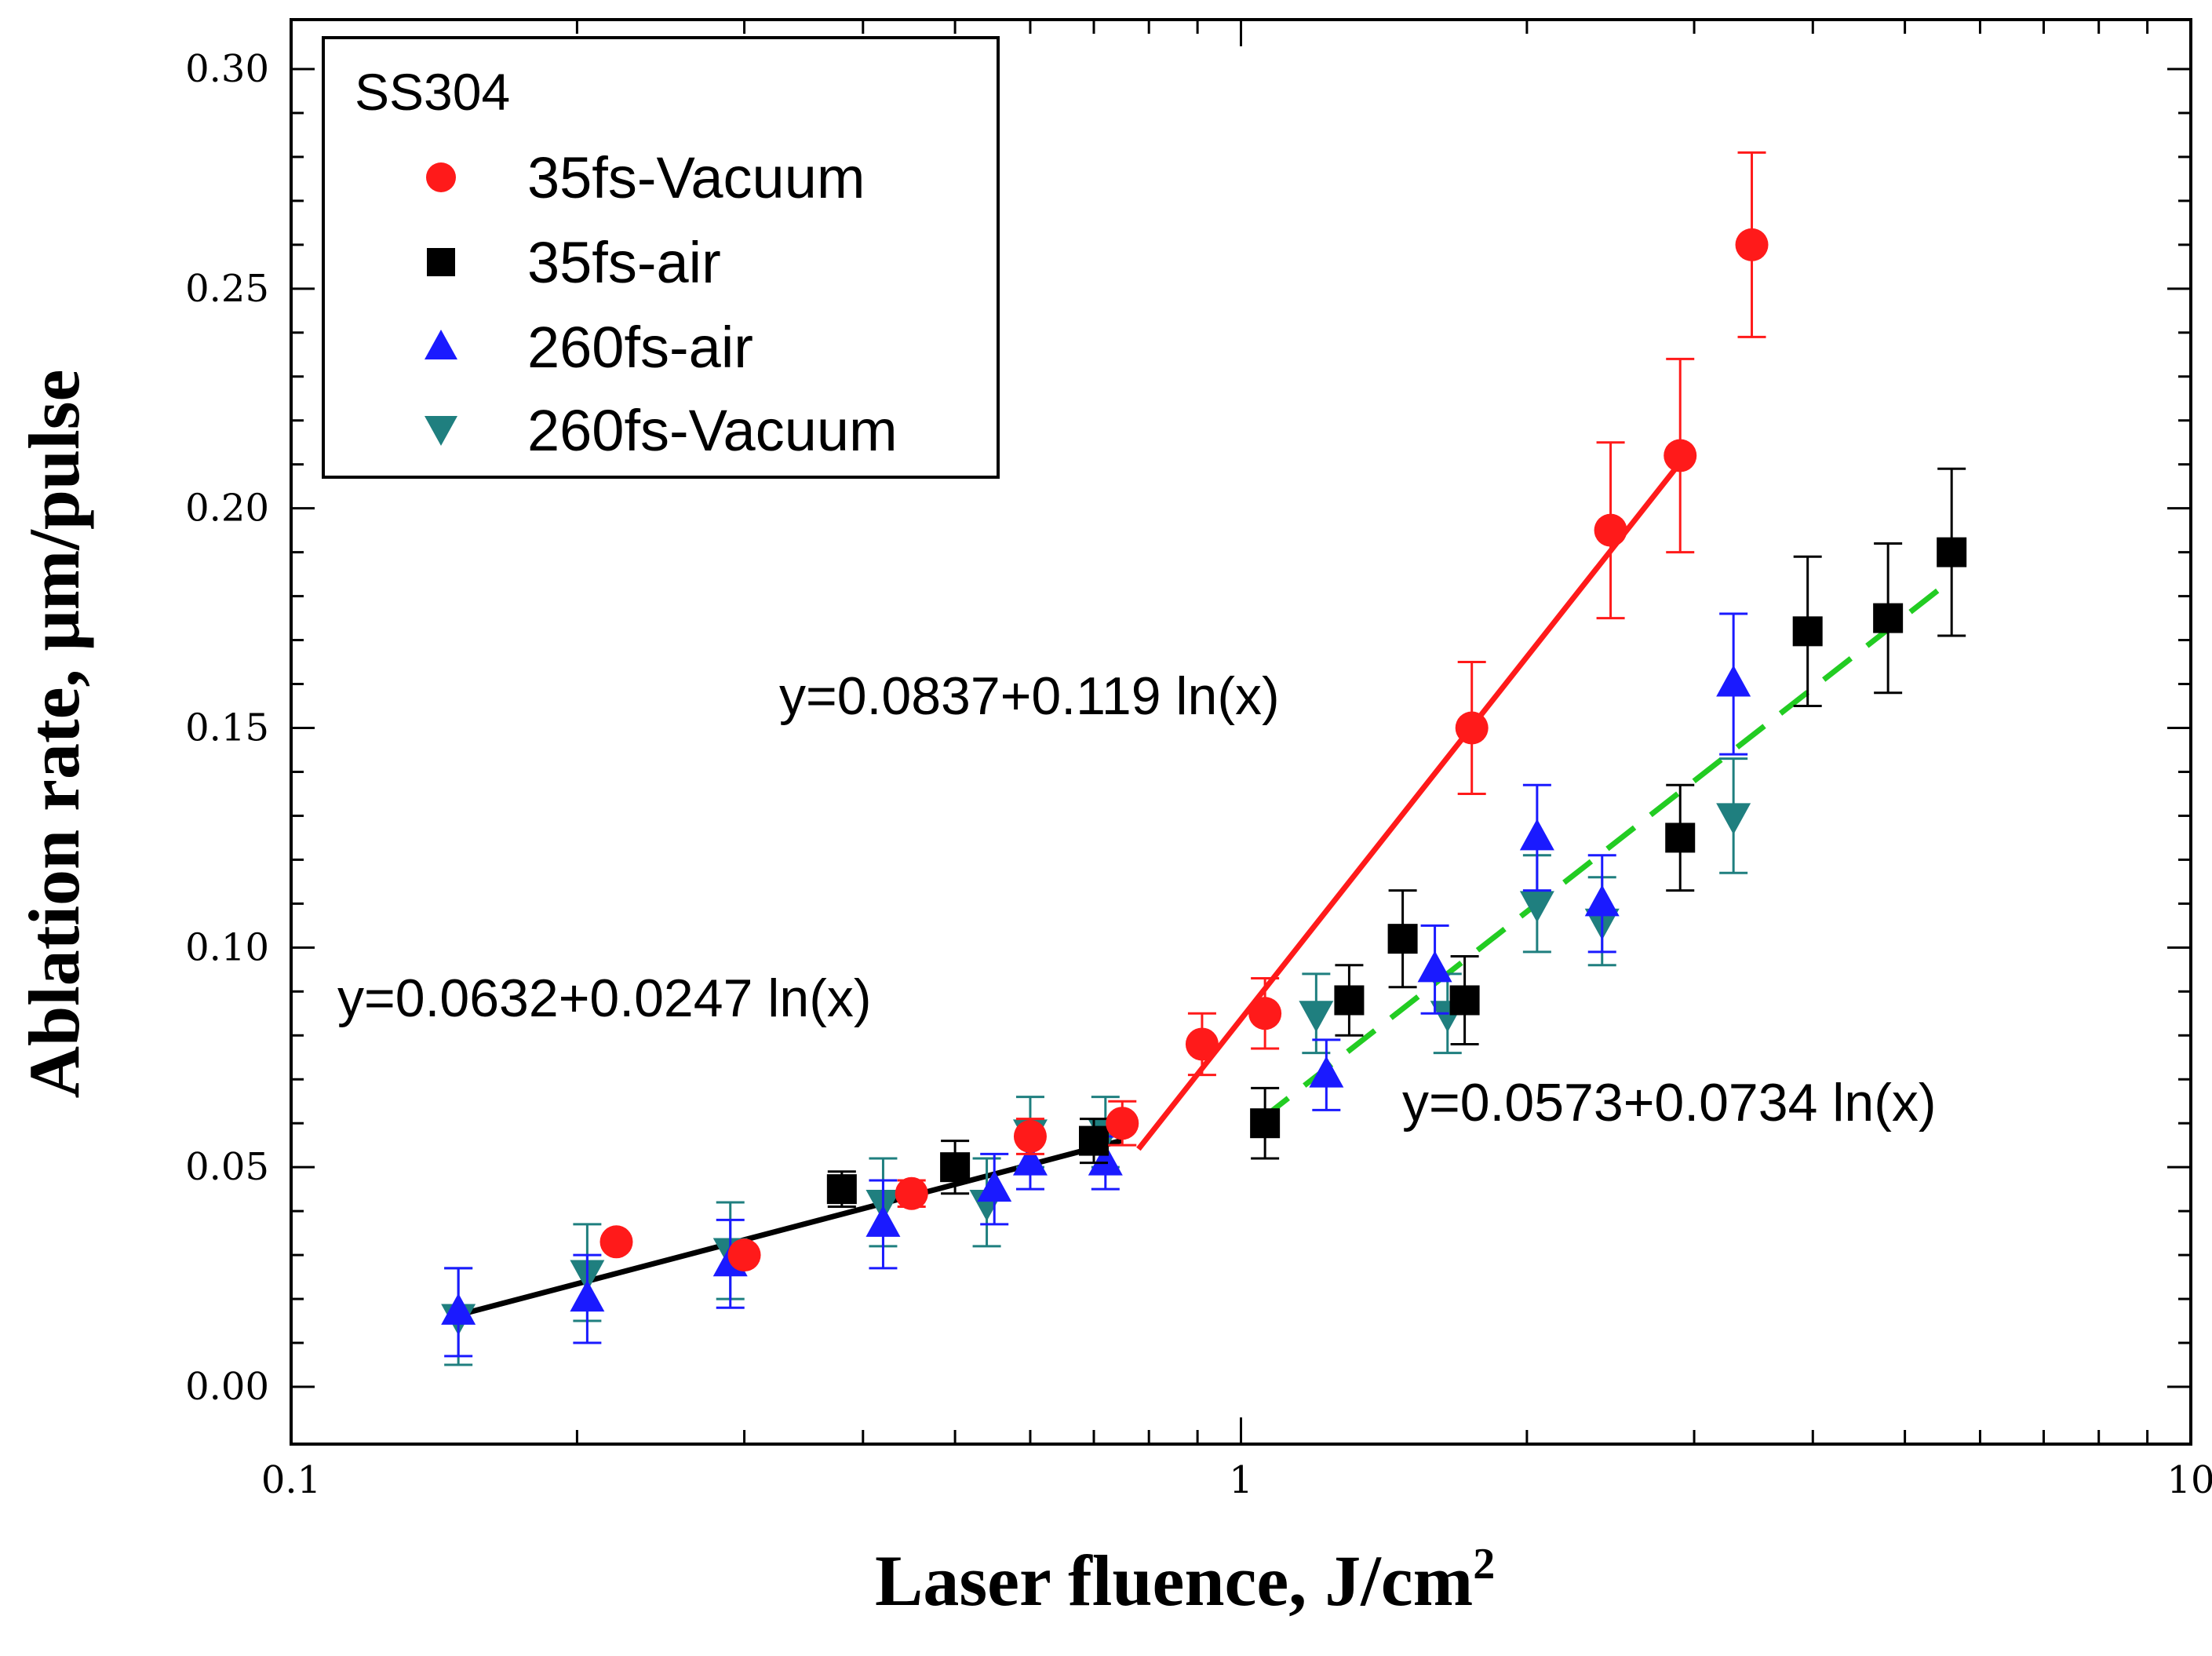  What do you see at coordinates (640, 348) in the screenshot?
I see `legend-label-260fs-air: 260fs-air` at bounding box center [640, 348].